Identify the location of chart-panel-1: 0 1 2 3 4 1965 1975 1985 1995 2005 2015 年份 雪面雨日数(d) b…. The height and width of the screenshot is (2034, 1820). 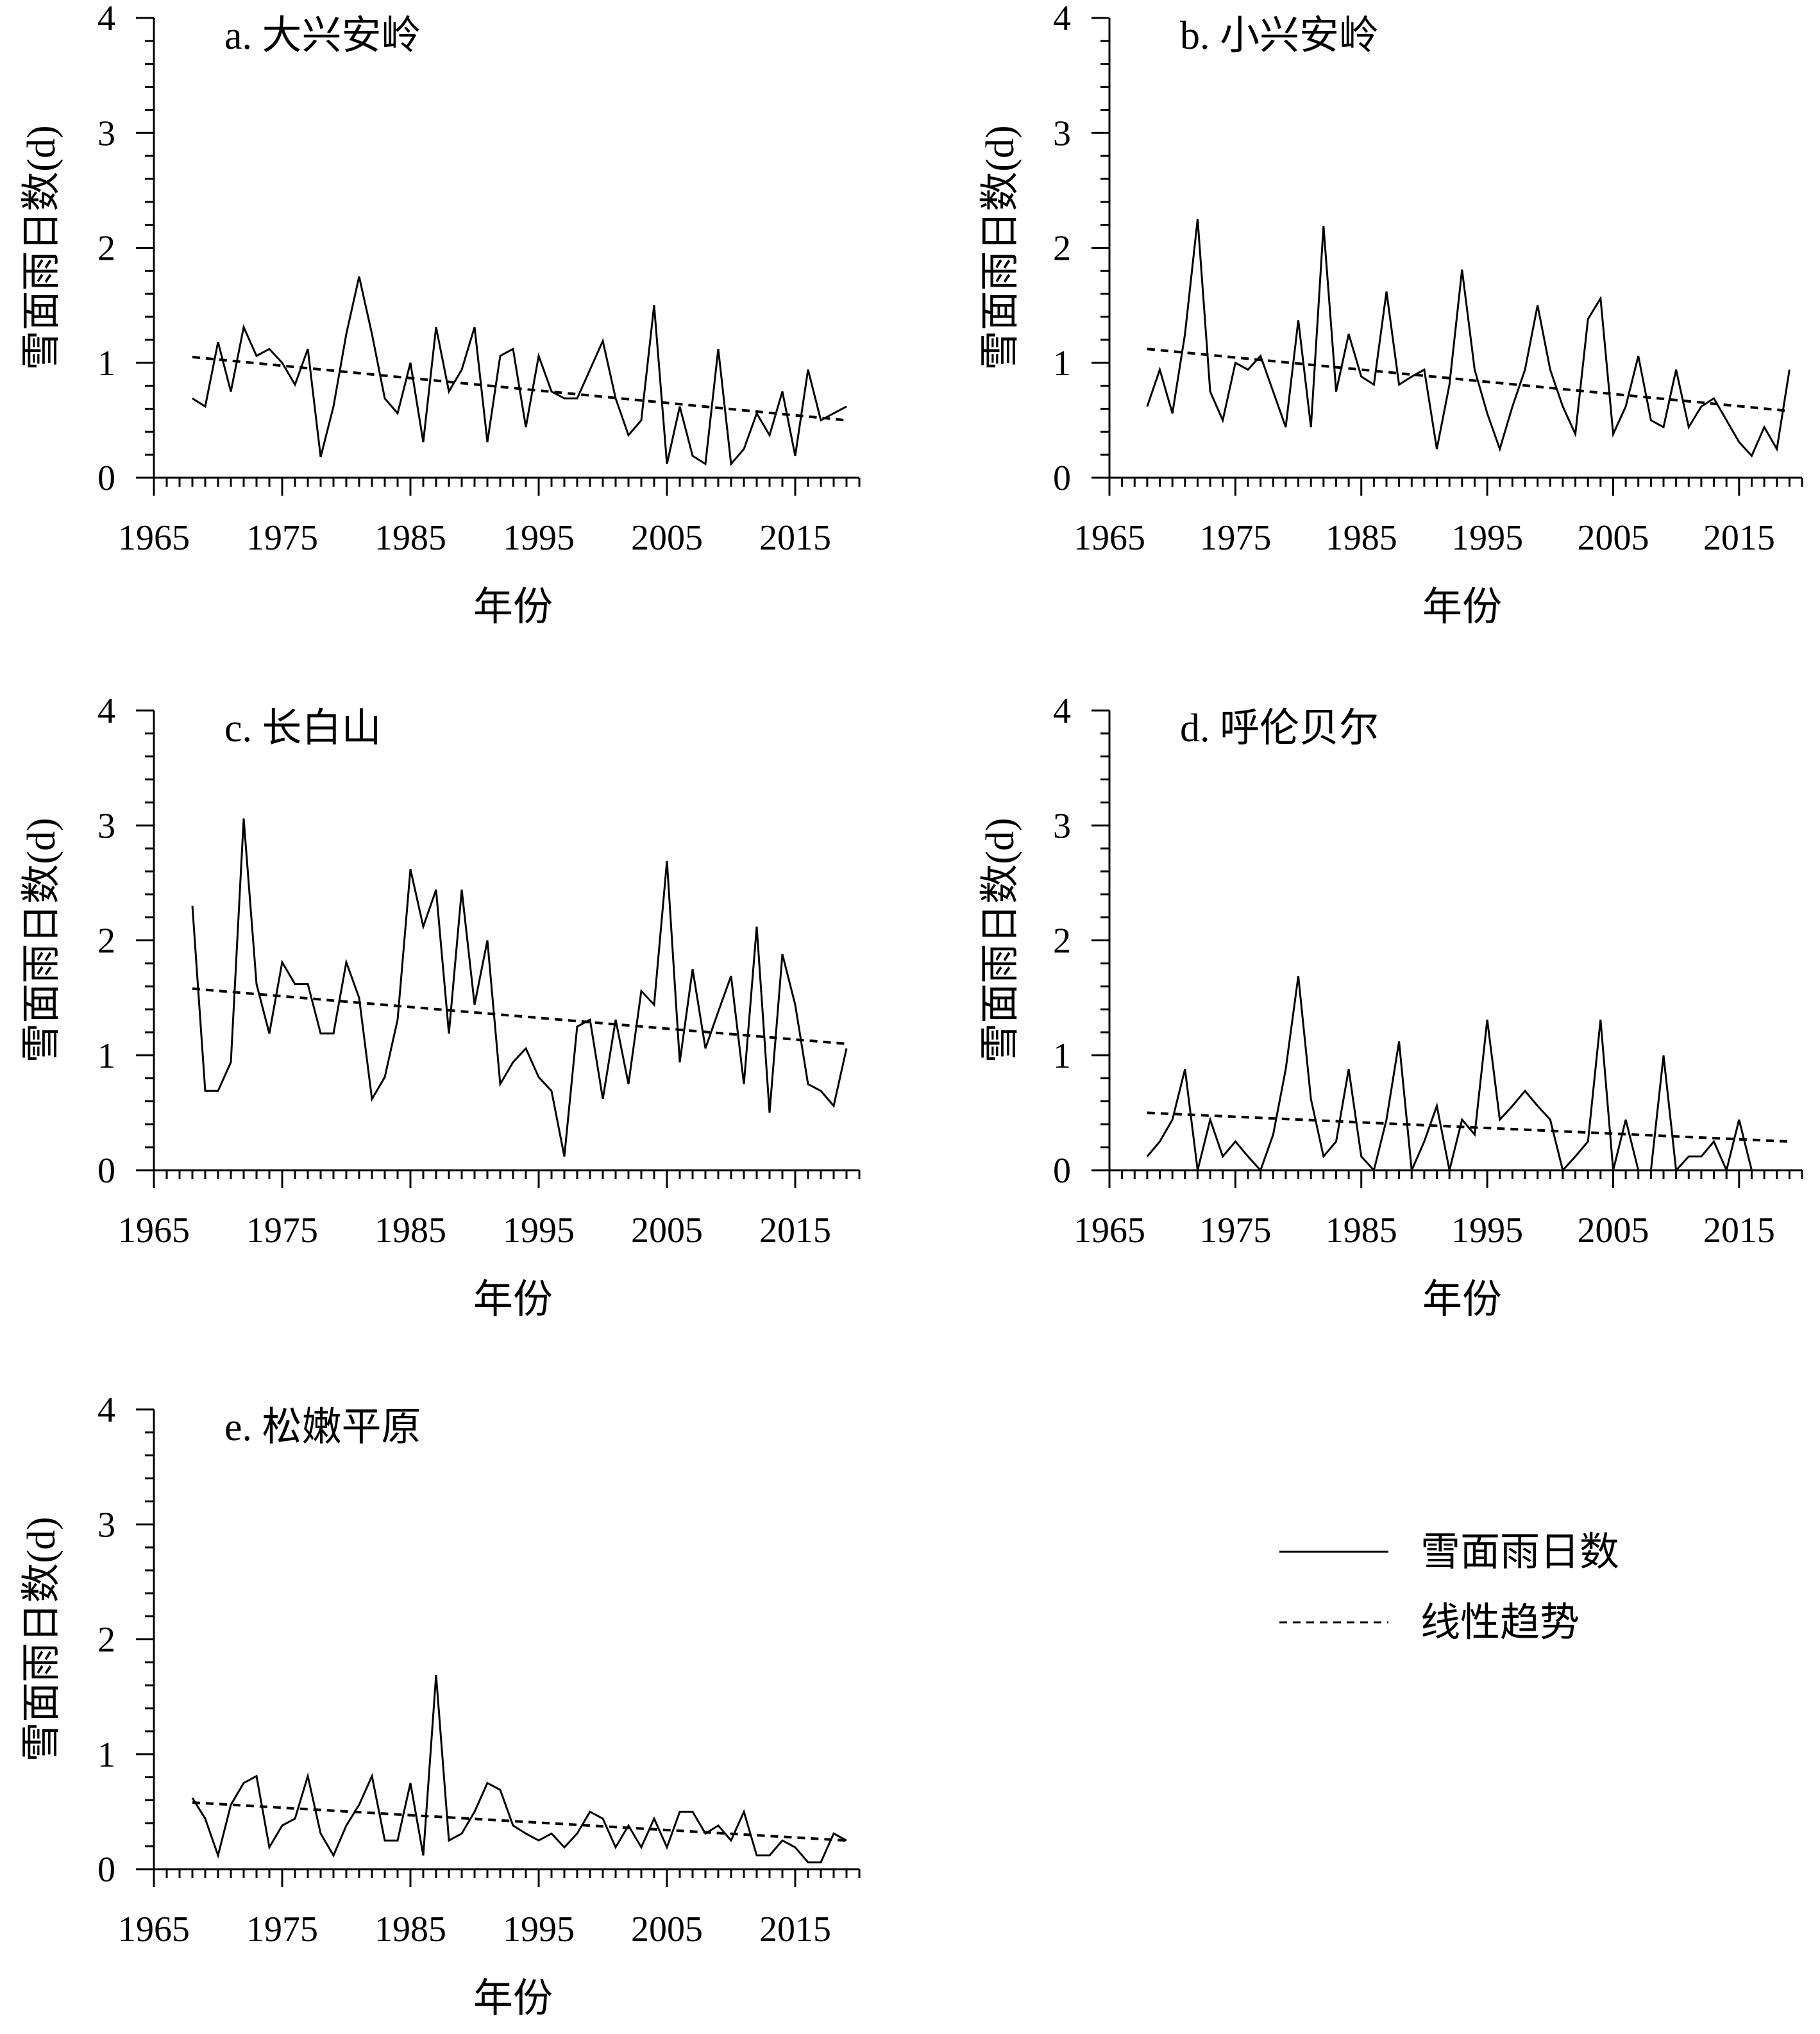
(1391, 314).